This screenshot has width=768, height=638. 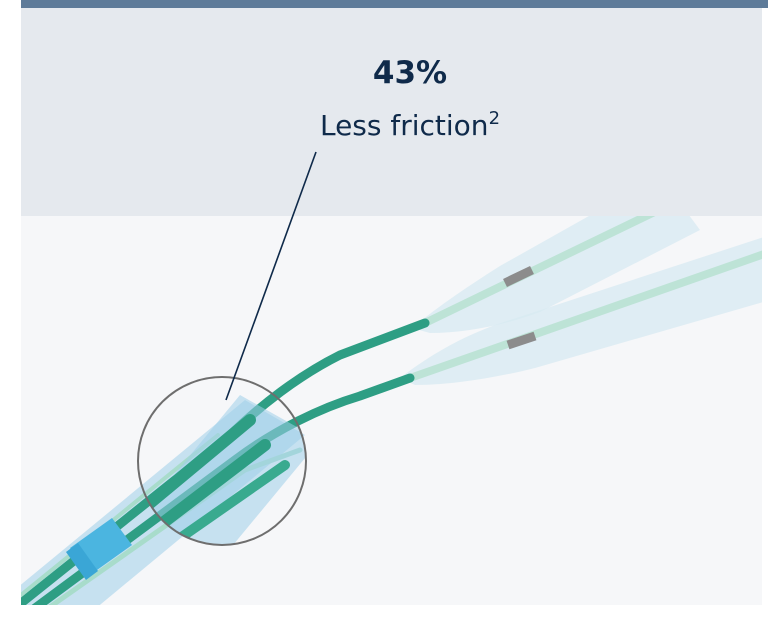 What do you see at coordinates (521, 340) in the screenshot?
I see `lower-marker-band` at bounding box center [521, 340].